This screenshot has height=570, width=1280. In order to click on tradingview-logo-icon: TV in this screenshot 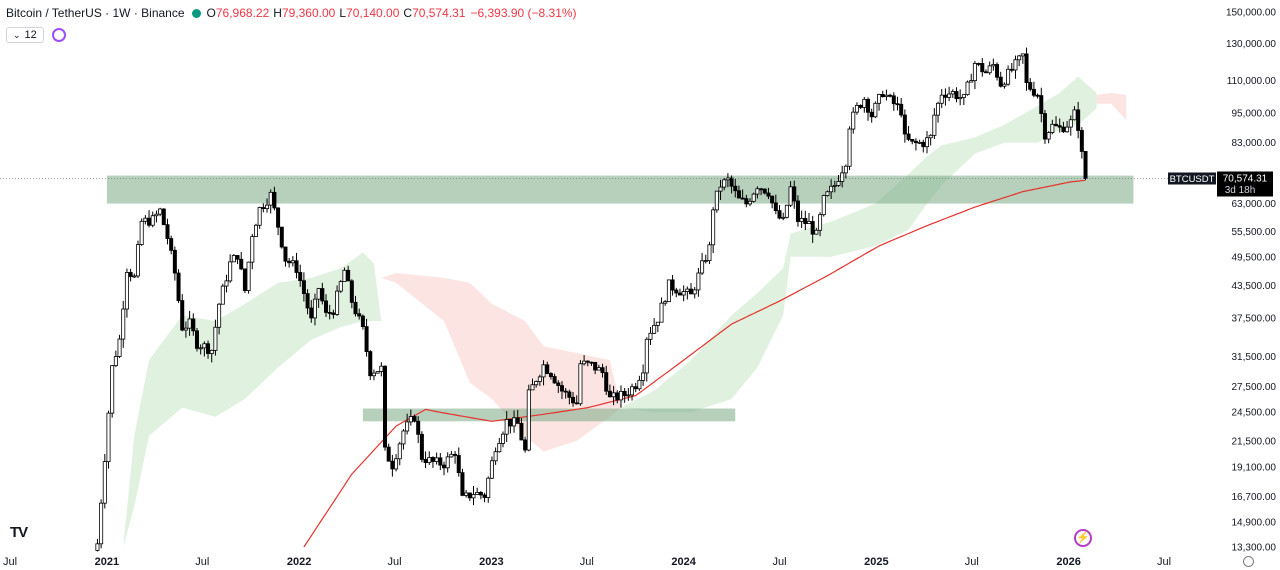, I will do `click(19, 532)`.